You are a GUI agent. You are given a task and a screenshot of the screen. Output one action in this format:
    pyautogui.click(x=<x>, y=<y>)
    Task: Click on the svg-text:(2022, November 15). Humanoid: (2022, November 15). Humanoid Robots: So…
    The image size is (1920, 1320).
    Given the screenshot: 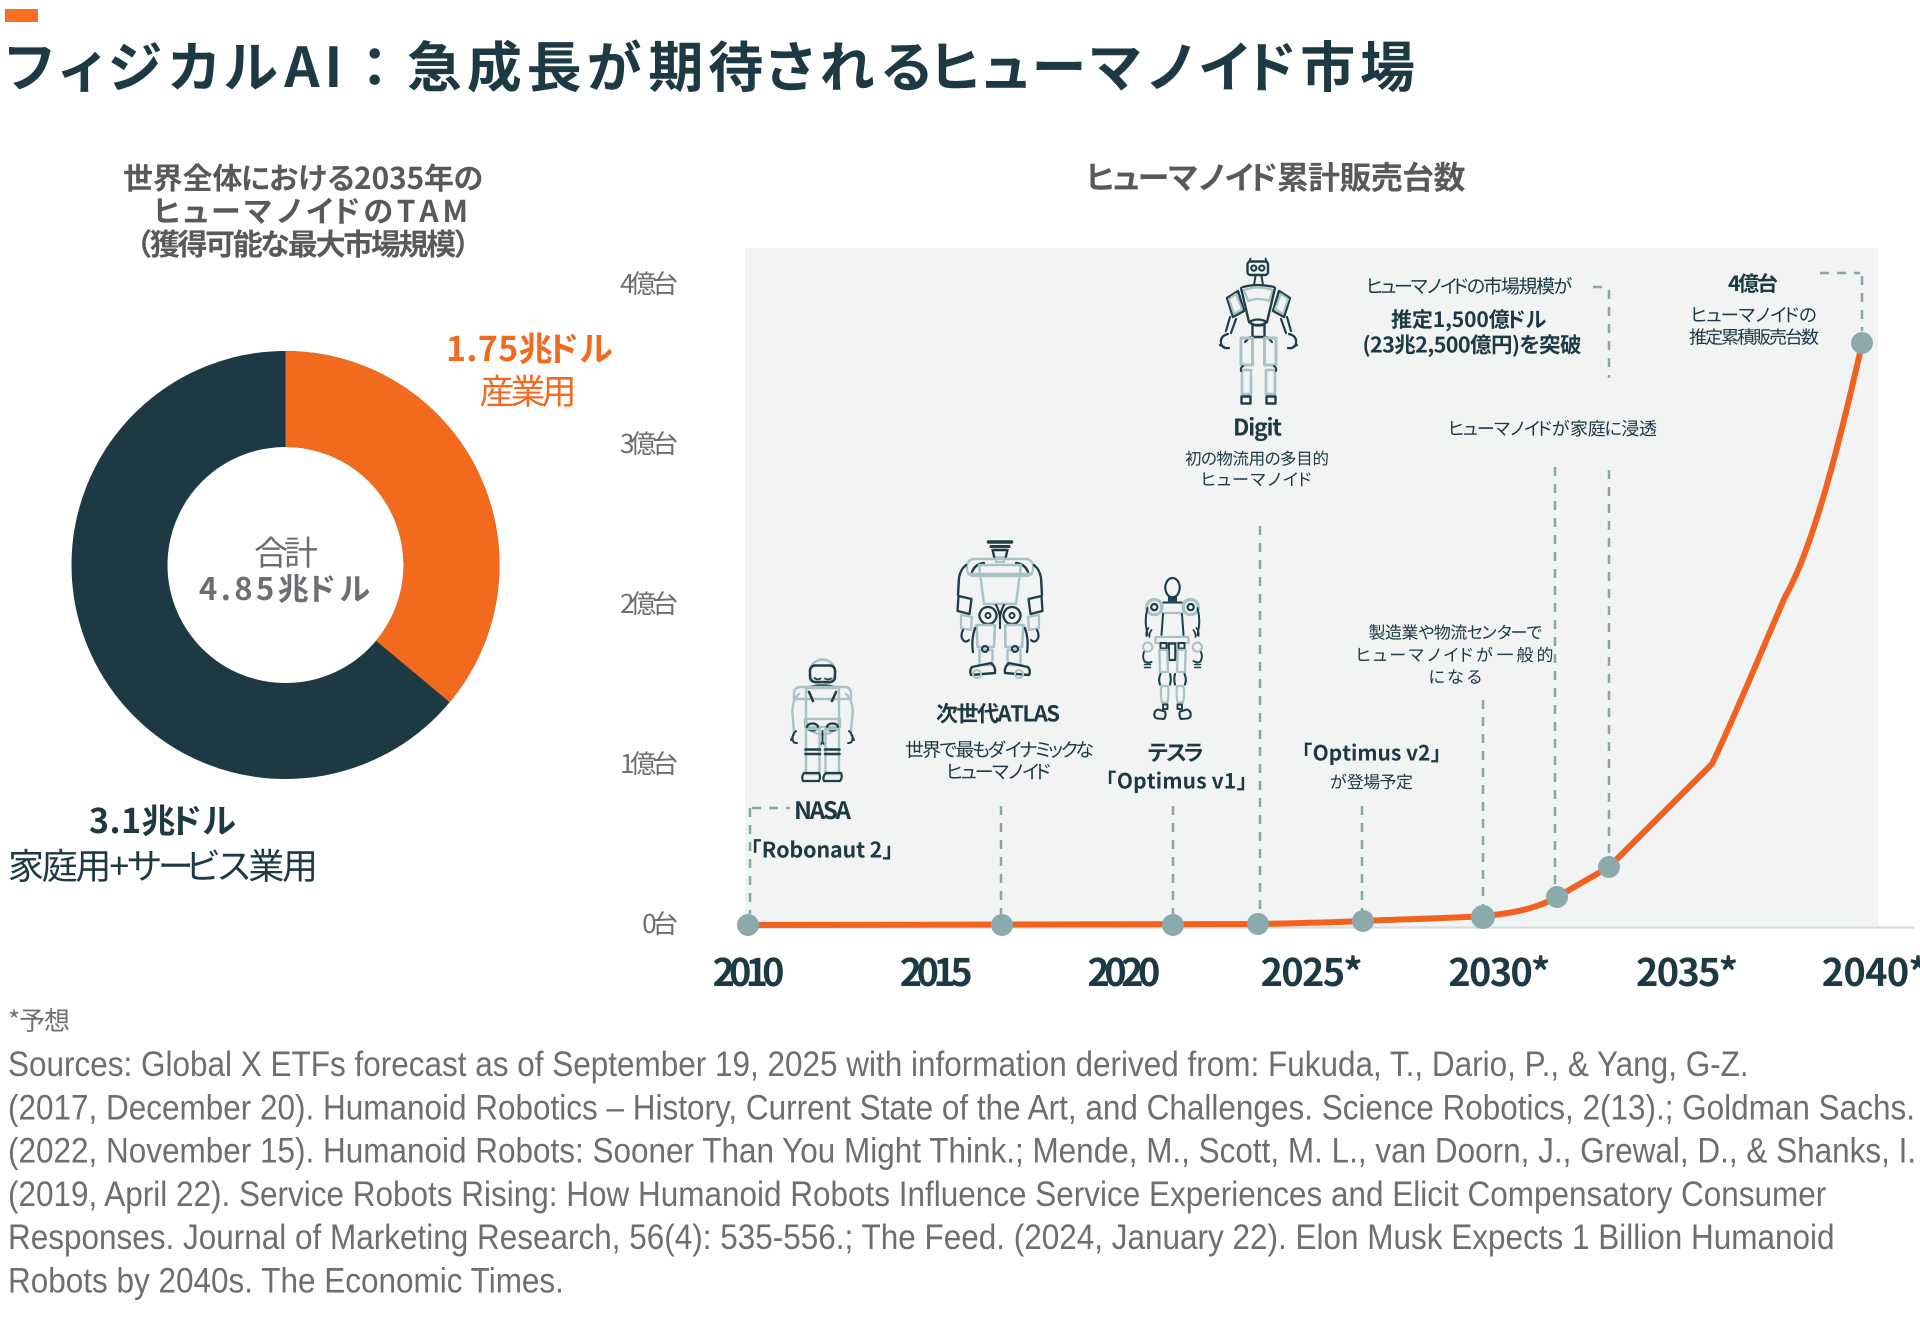 What is the action you would take?
    pyautogui.click(x=962, y=1151)
    